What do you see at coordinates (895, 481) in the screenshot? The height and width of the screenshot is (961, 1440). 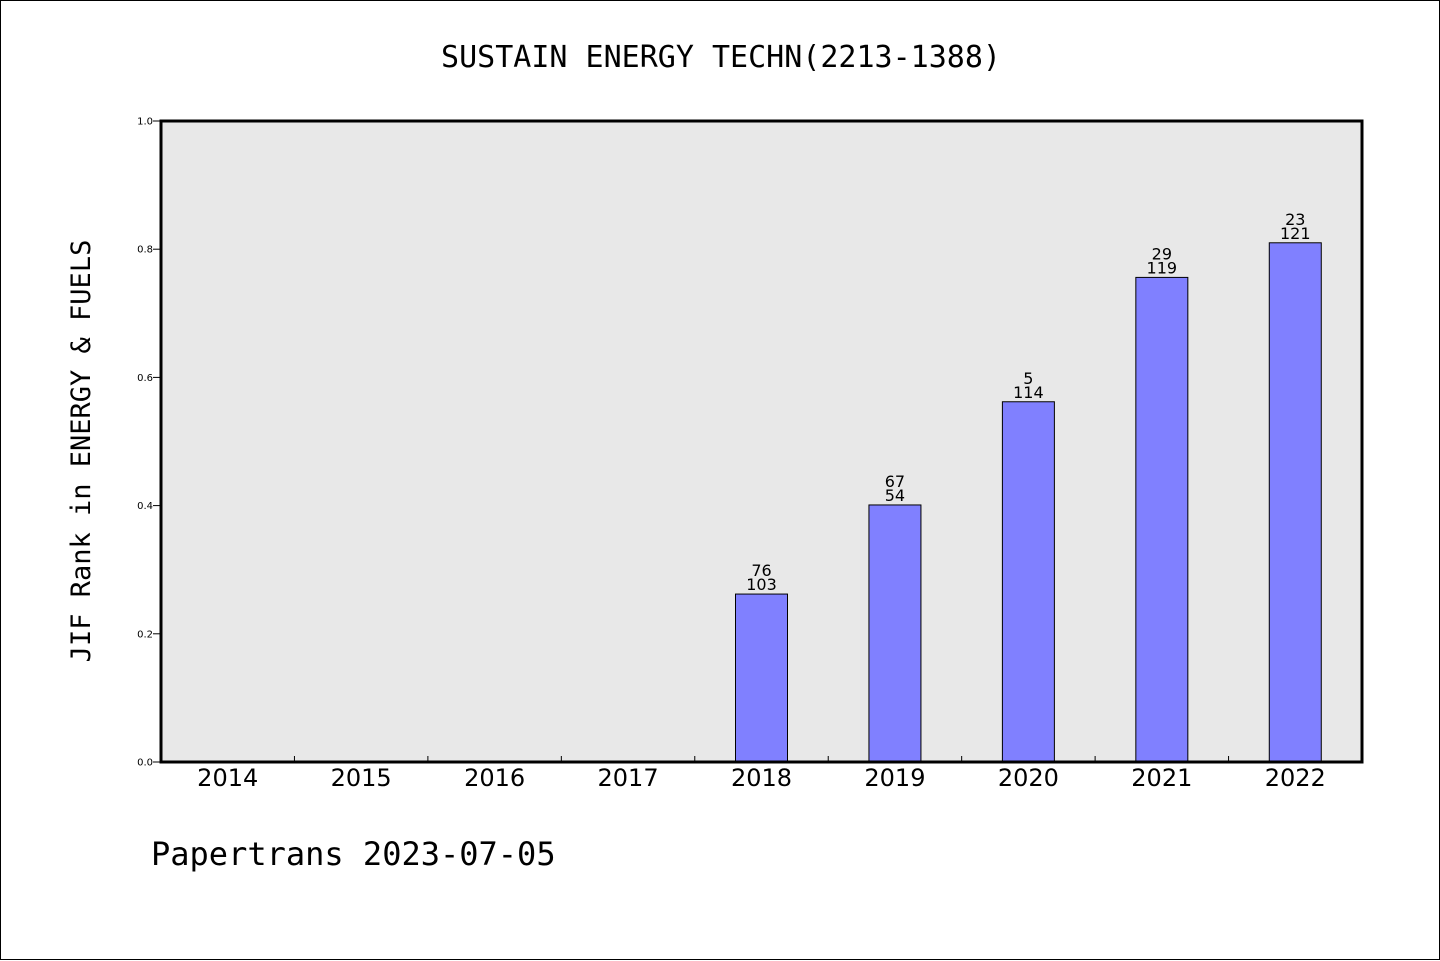 I see `data-label-top-2019: 67` at bounding box center [895, 481].